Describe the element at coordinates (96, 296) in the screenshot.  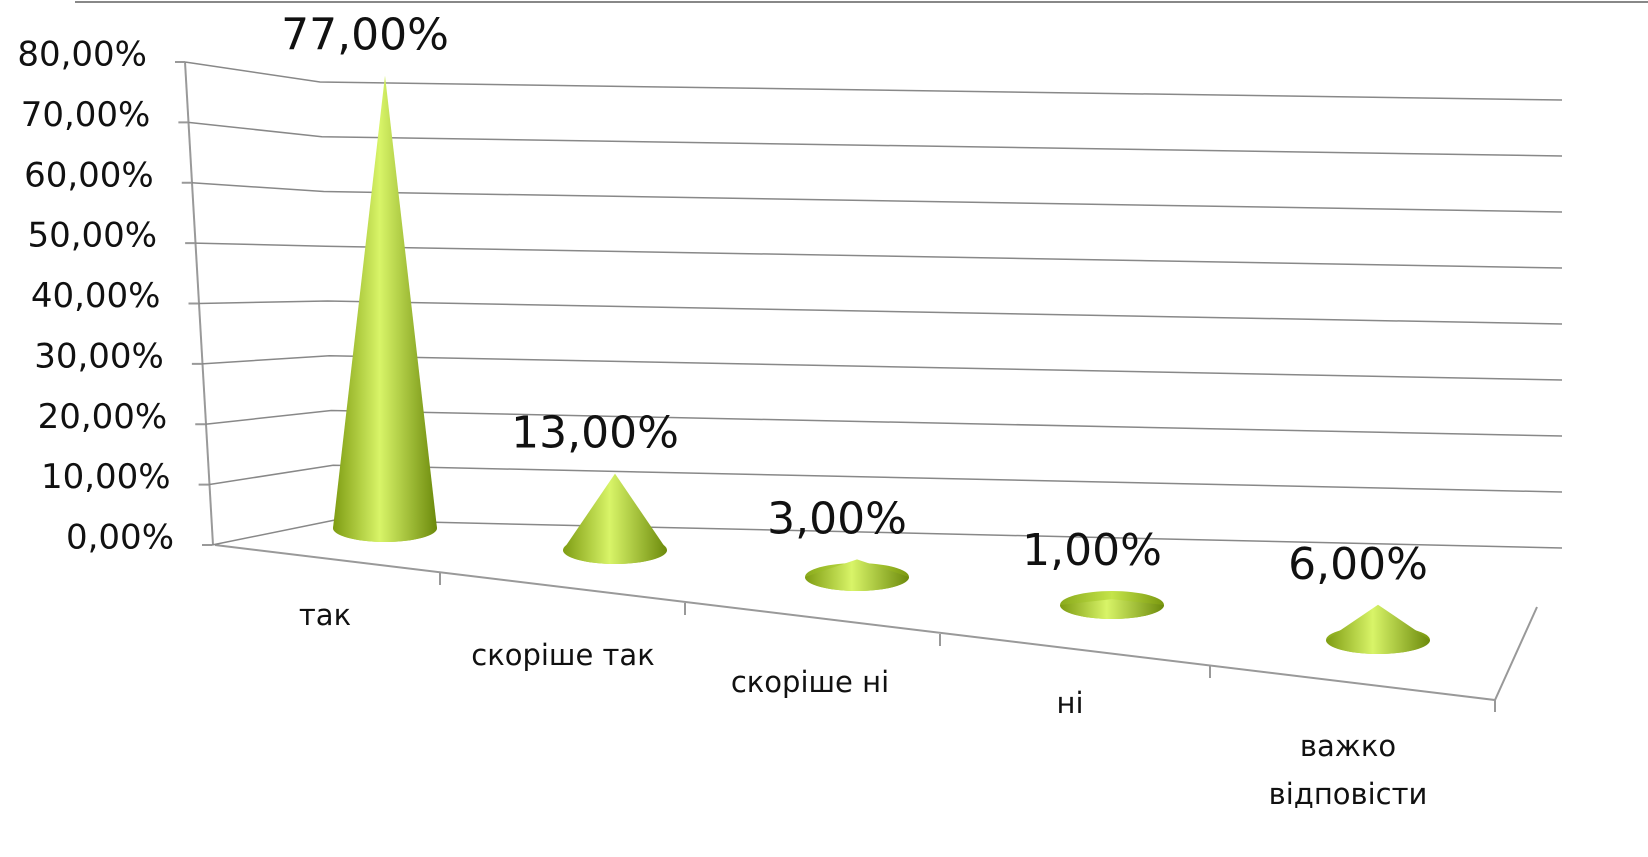
I see `y-tick-label: 40,00%` at that location.